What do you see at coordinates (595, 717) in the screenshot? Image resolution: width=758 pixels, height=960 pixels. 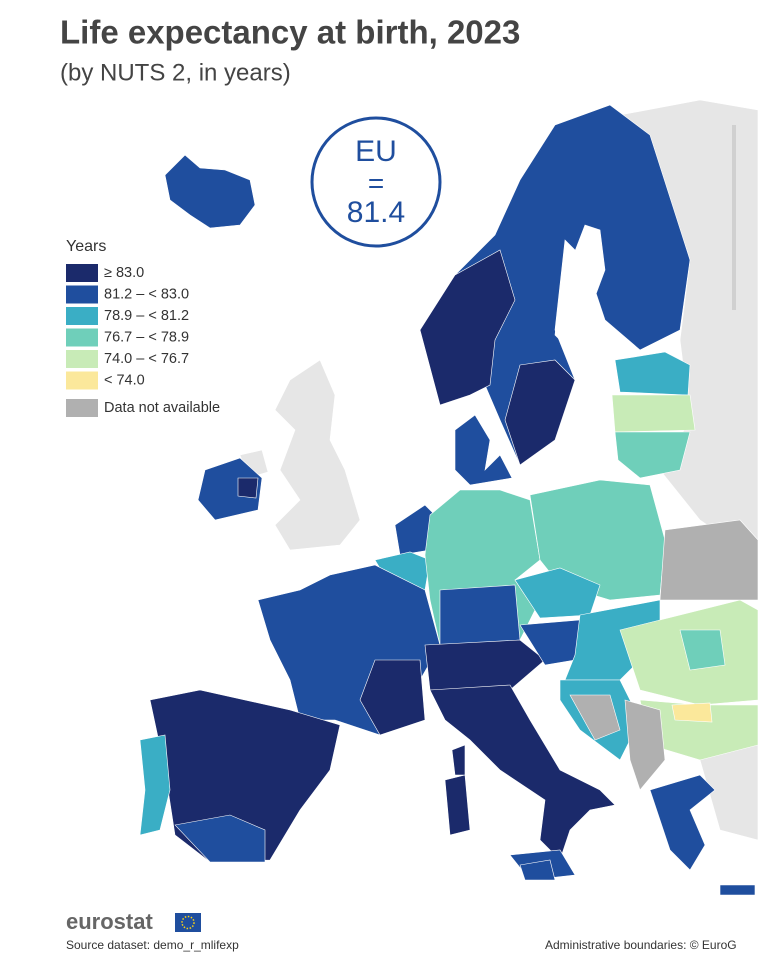 I see `balkans` at bounding box center [595, 717].